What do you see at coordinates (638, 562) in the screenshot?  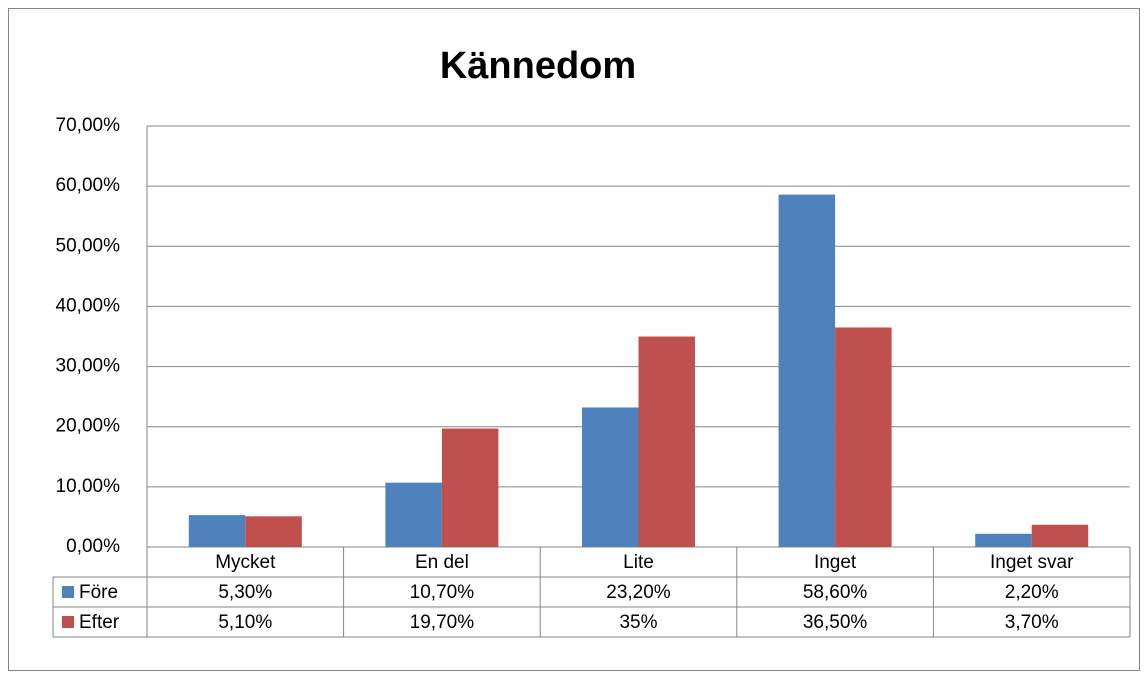 I see `x-tick-label: Lite` at bounding box center [638, 562].